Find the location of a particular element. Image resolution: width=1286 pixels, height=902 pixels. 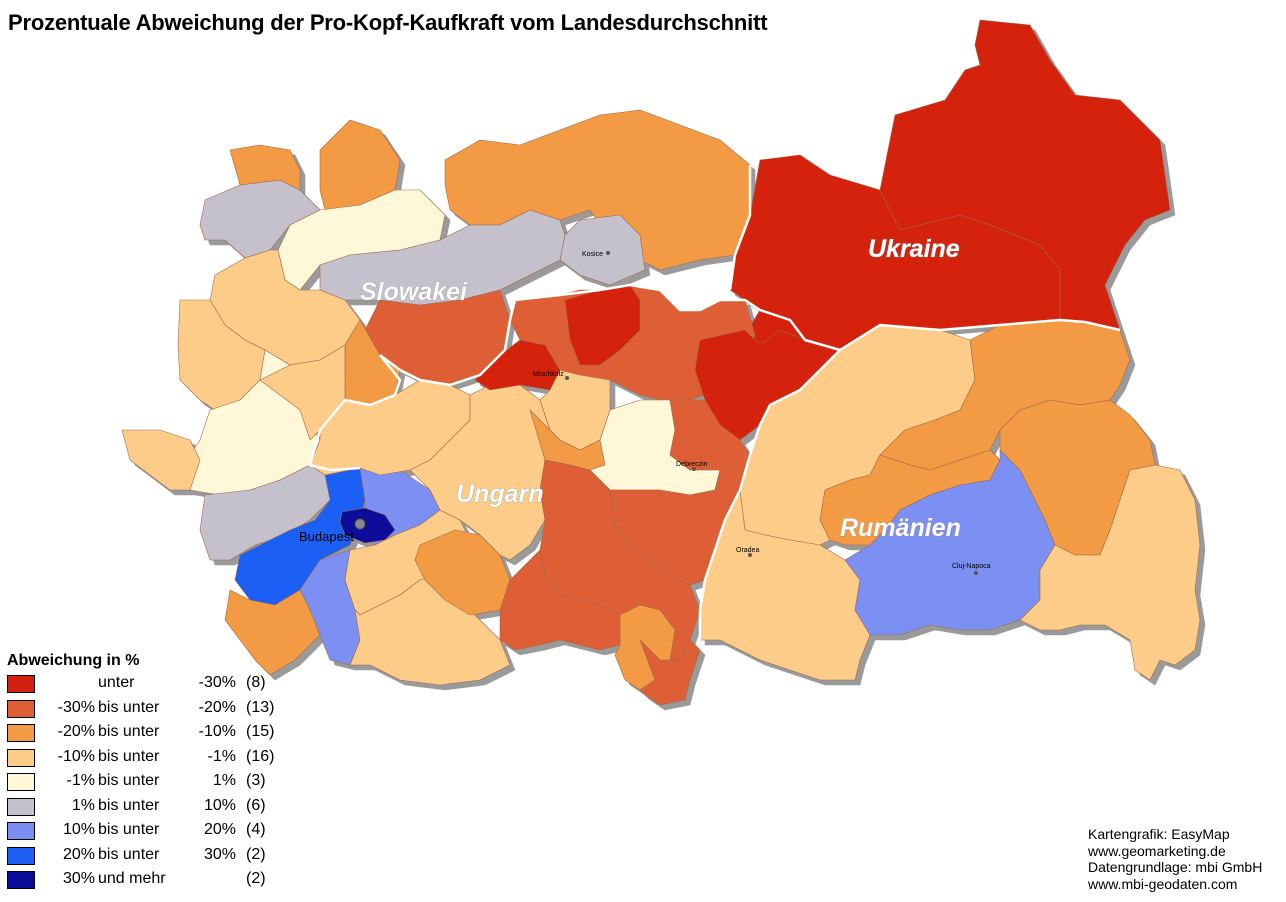

legend-from: -10% is located at coordinates (76, 756).